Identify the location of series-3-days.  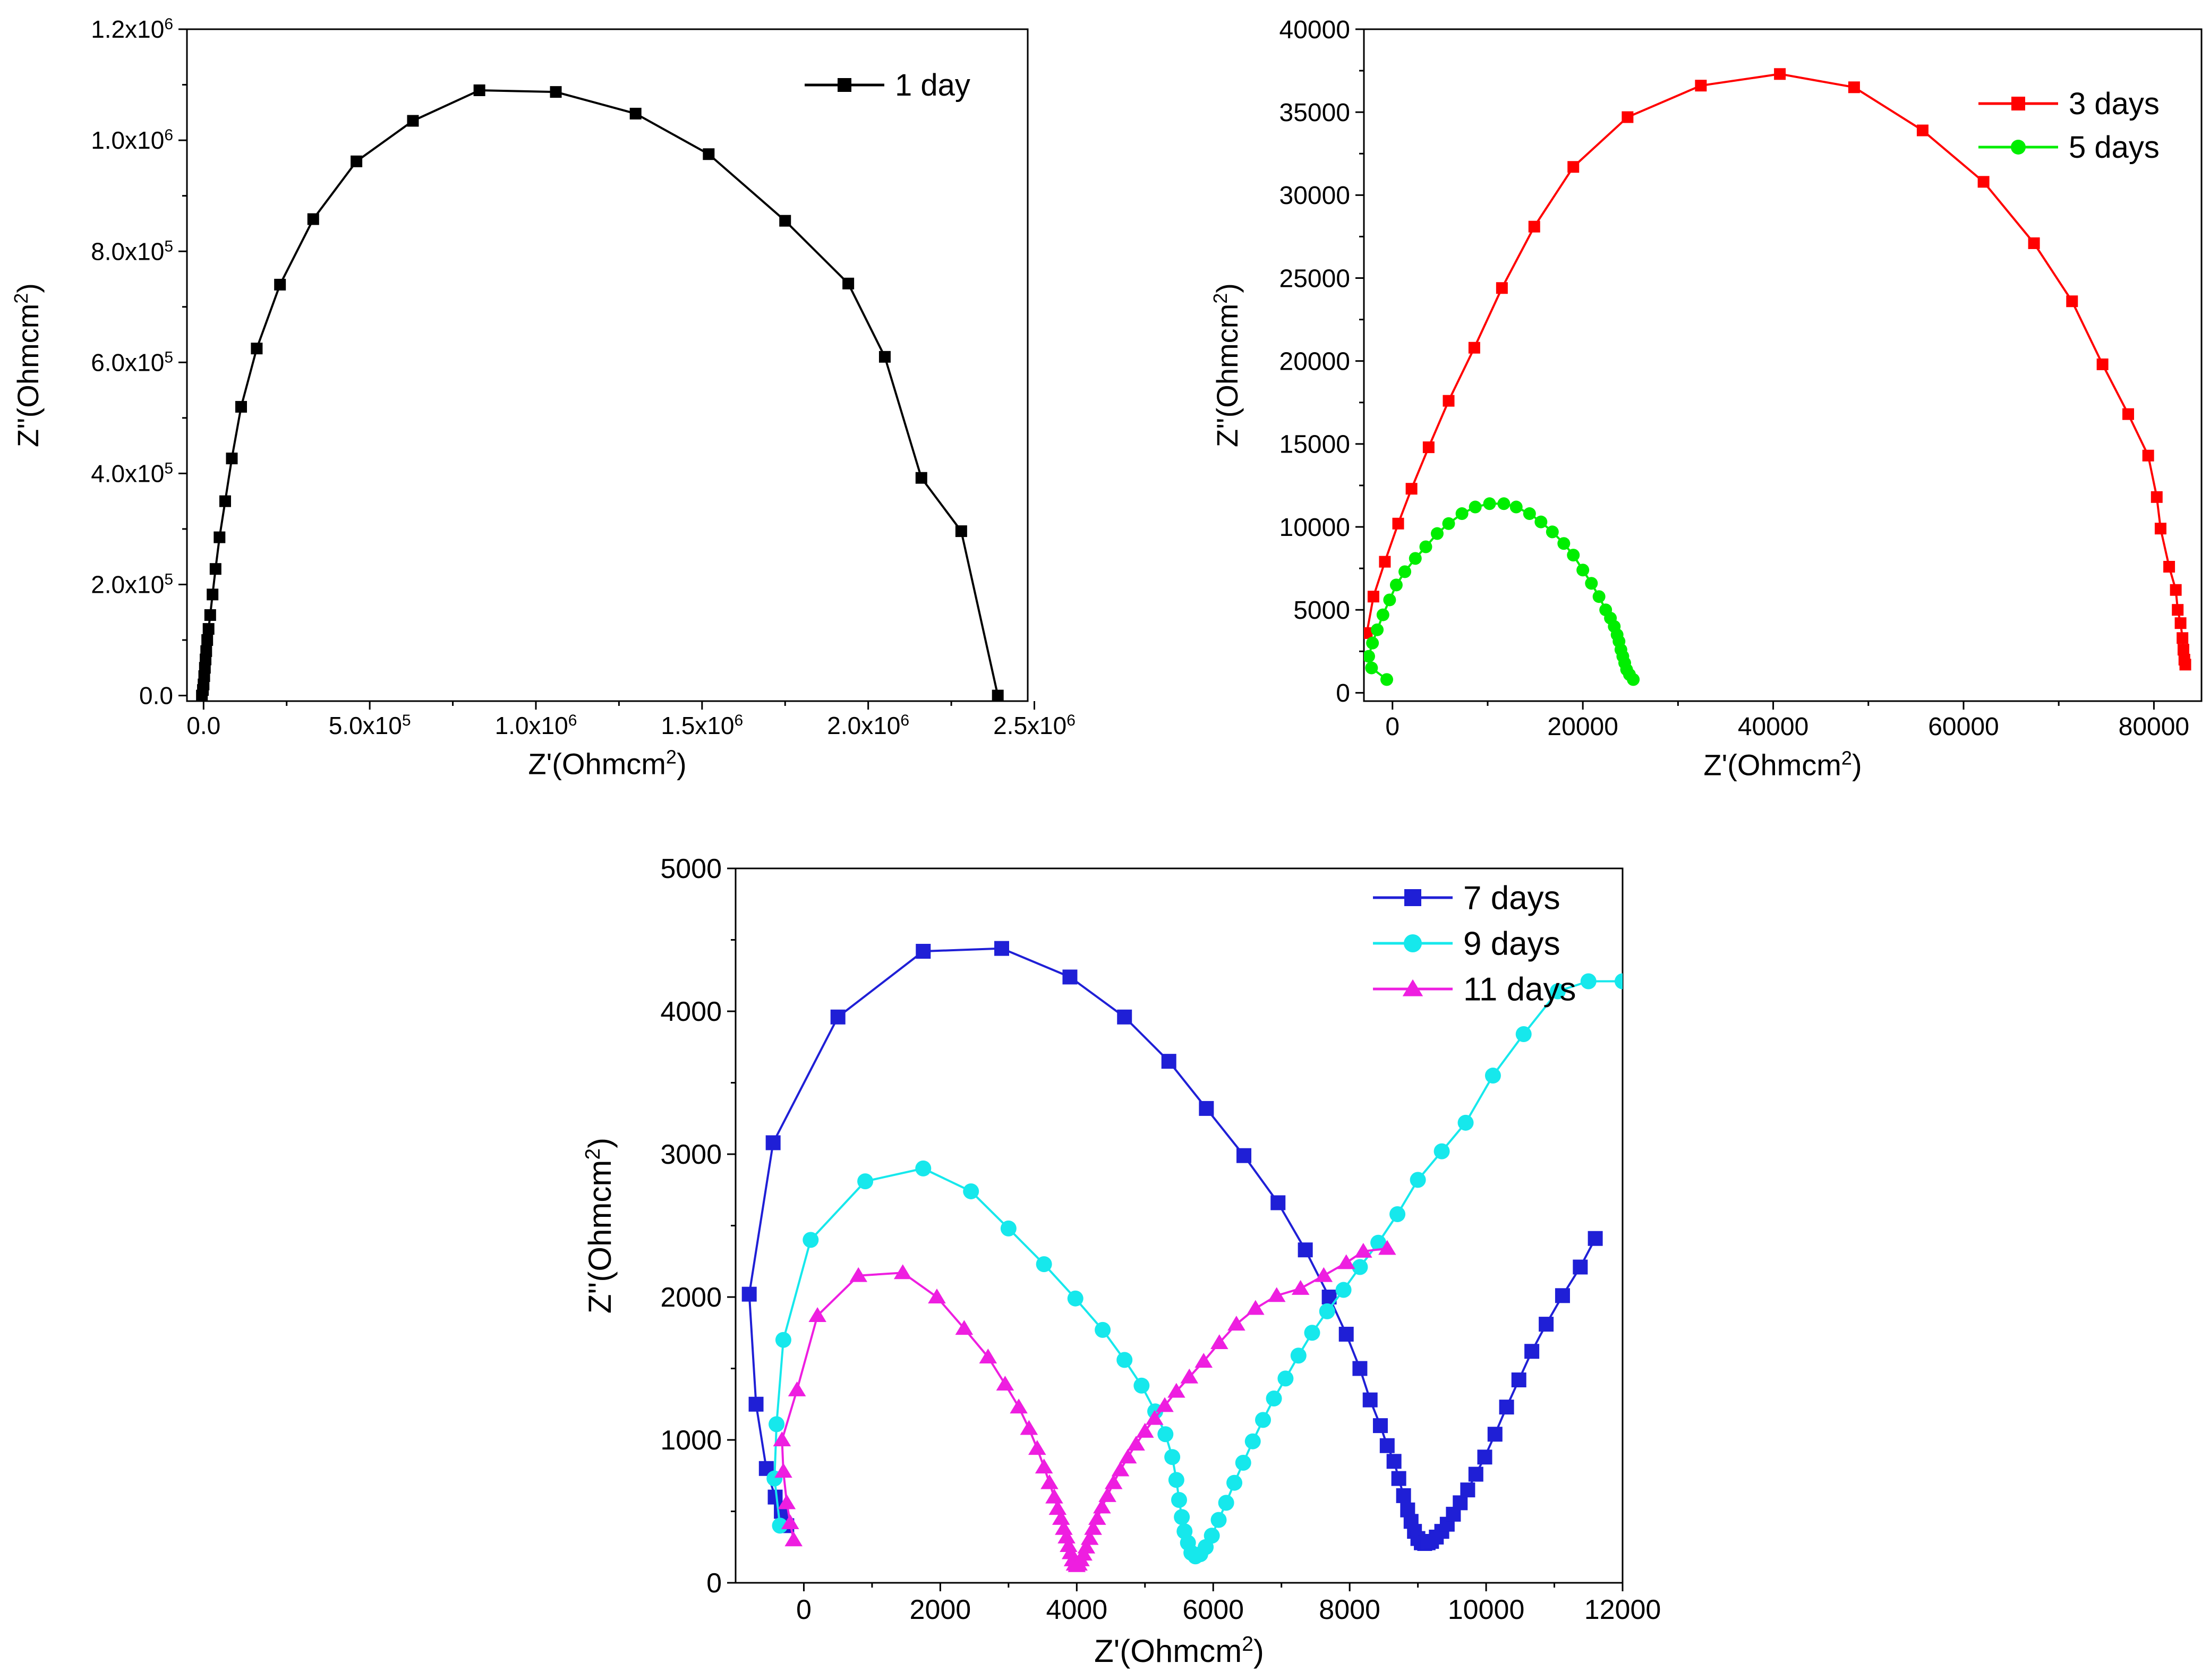
(1777, 369).